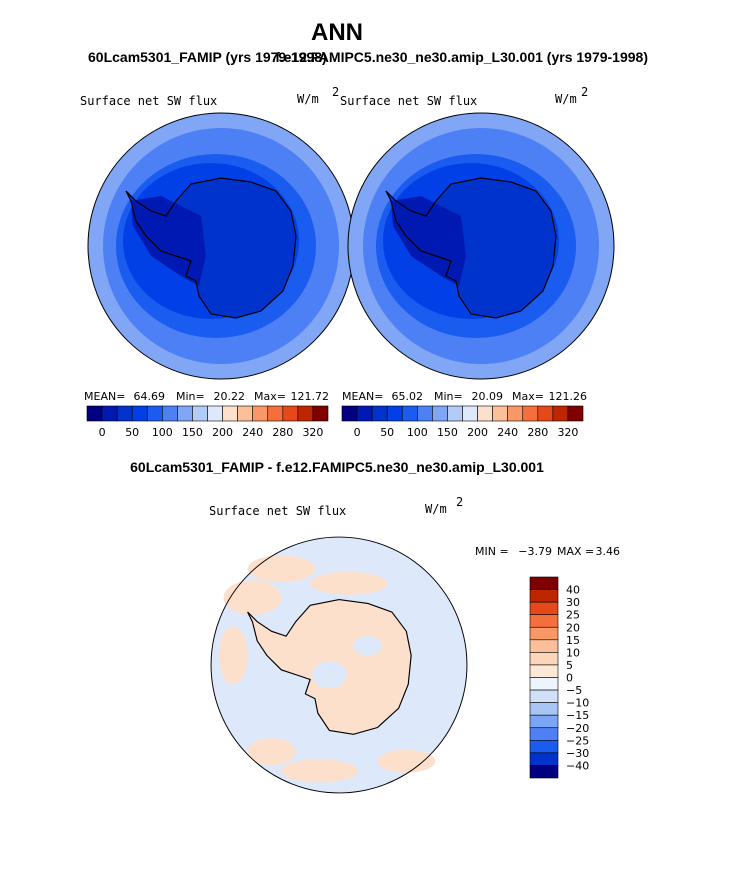 The height and width of the screenshot is (882, 733). Describe the element at coordinates (577, 753) in the screenshot. I see `colorbar-label: −30` at that location.